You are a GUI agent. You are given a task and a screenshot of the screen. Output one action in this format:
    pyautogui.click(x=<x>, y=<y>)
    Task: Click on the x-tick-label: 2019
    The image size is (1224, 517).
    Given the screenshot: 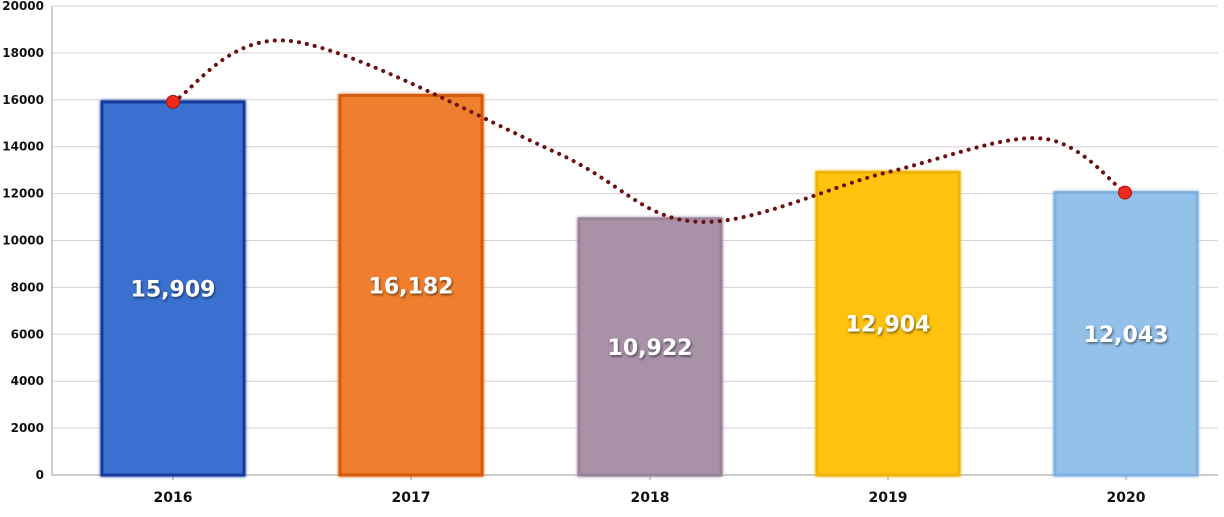 What is the action you would take?
    pyautogui.click(x=888, y=498)
    